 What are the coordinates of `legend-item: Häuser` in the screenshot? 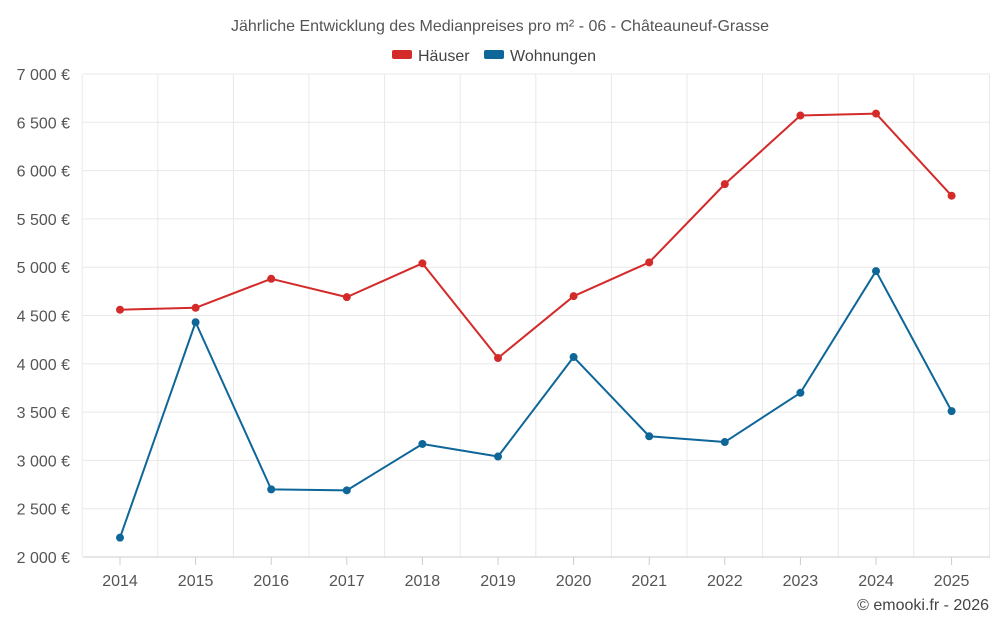 It's located at (431, 56).